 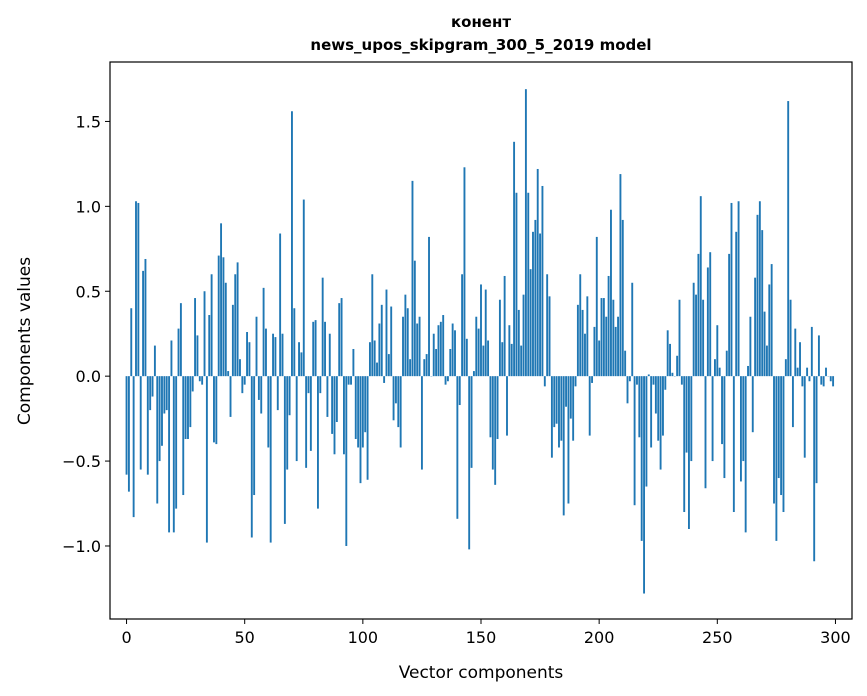 What do you see at coordinates (480, 45) in the screenshot?
I see `chart-subtitle: news_upos_skipgram_300_5_2019 model` at bounding box center [480, 45].